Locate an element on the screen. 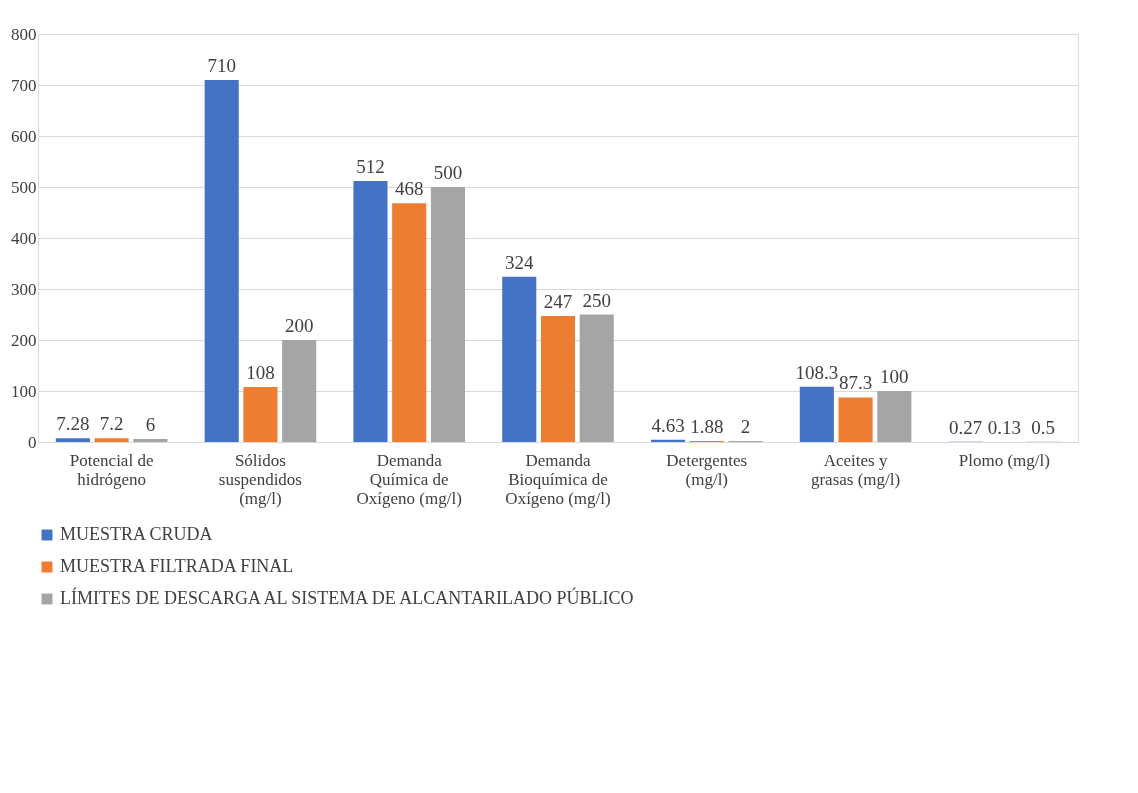 Image resolution: width=1138 pixels, height=793 pixels. y-tick-label: 0 is located at coordinates (32, 442).